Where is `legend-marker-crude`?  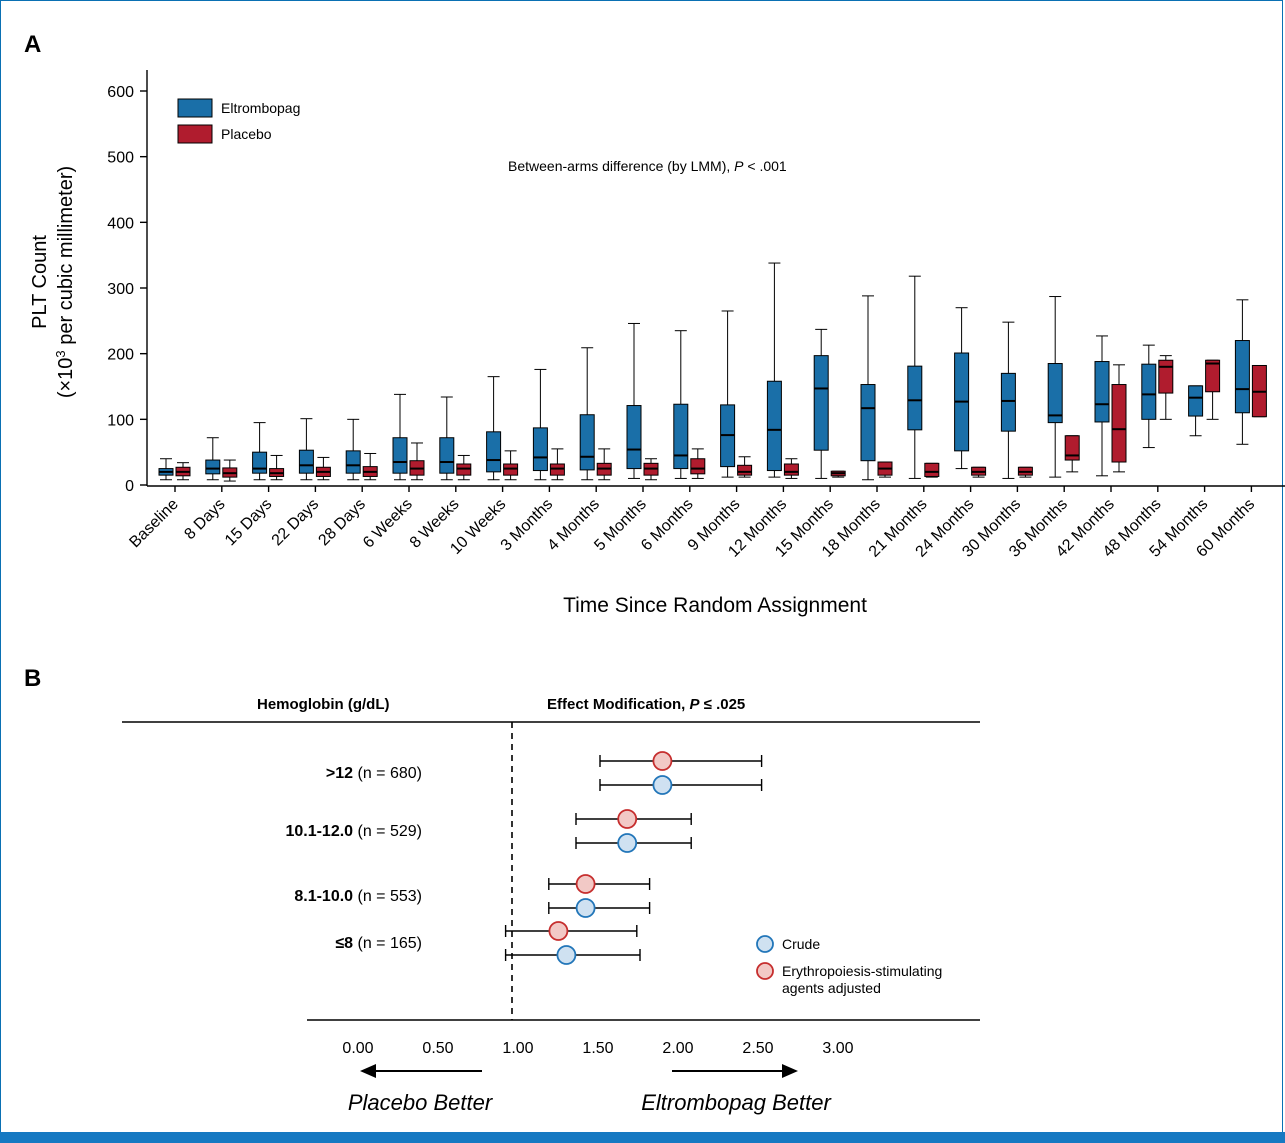
legend-marker-crude is located at coordinates (765, 944).